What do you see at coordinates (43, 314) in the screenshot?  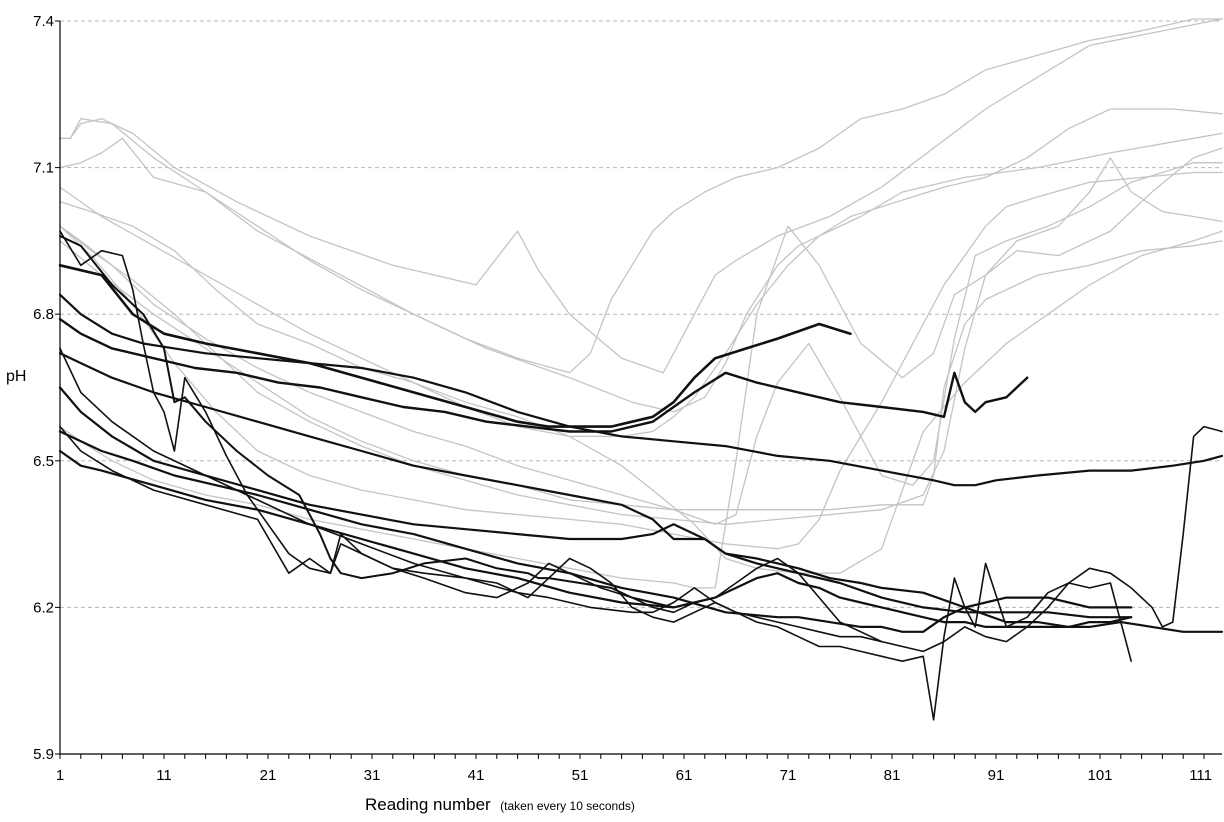 I see `y-tick-label: 6.8` at bounding box center [43, 314].